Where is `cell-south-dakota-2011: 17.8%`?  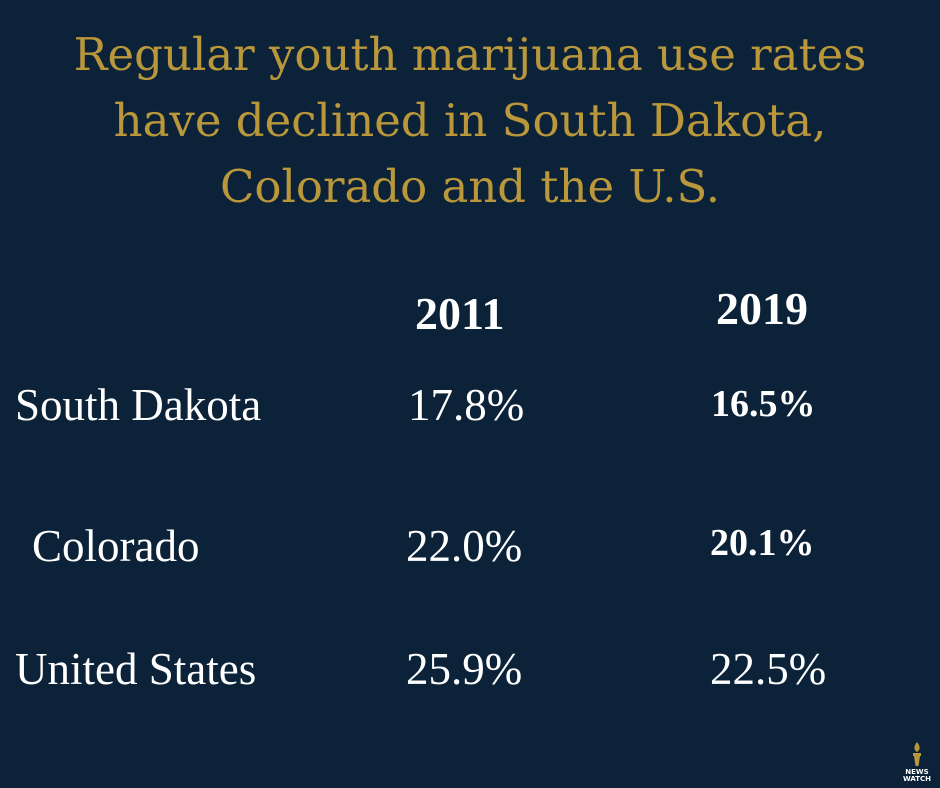 cell-south-dakota-2011: 17.8% is located at coordinates (466, 405).